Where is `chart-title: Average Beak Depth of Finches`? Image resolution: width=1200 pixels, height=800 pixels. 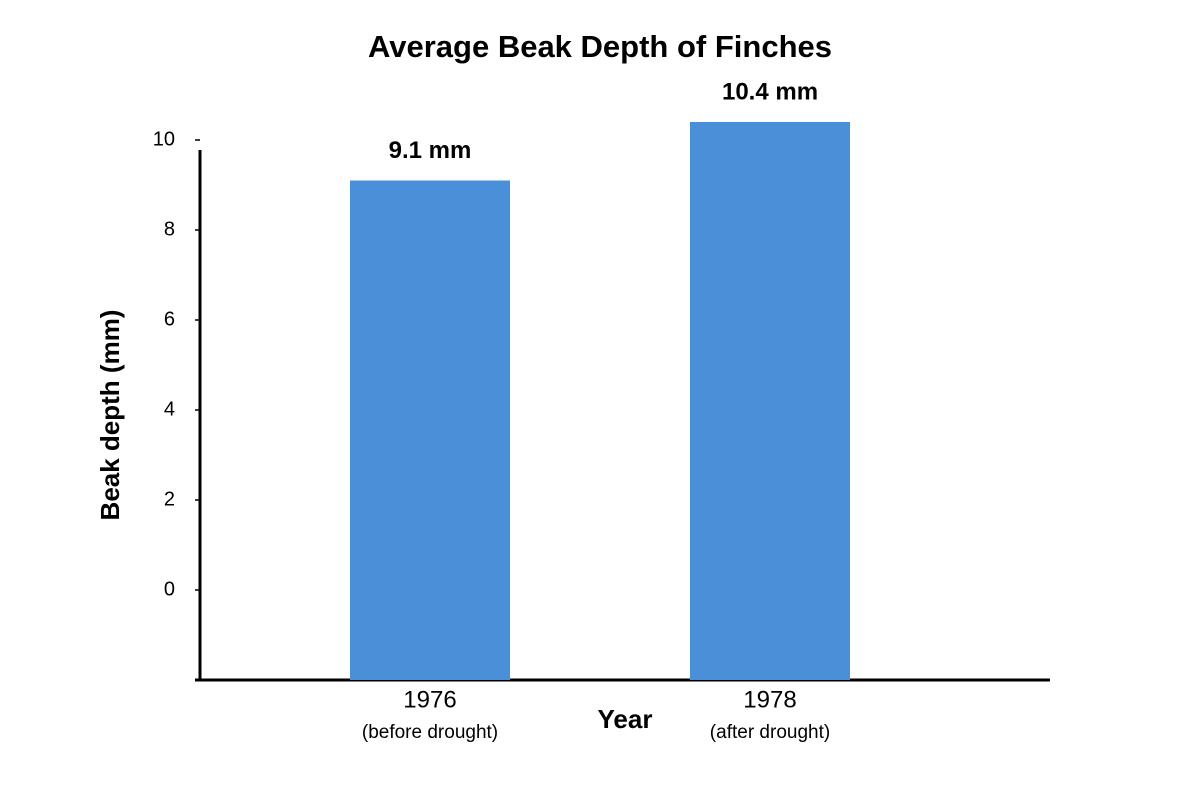 chart-title: Average Beak Depth of Finches is located at coordinates (600, 46).